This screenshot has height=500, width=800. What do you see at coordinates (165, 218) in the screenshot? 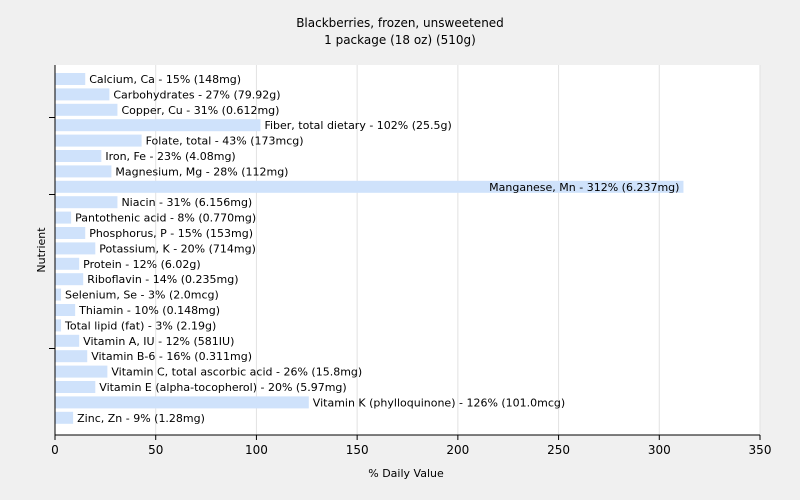
I see `bar-label: Pantothenic acid - 8% (0.770mg)` at bounding box center [165, 218].